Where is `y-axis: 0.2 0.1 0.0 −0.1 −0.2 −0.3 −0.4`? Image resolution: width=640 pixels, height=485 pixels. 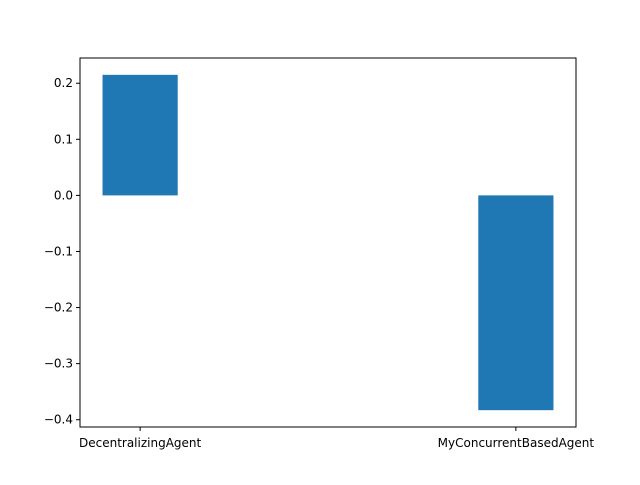 y-axis: 0.2 0.1 0.0 −0.1 −0.2 −0.3 −0.4 is located at coordinates (62, 251).